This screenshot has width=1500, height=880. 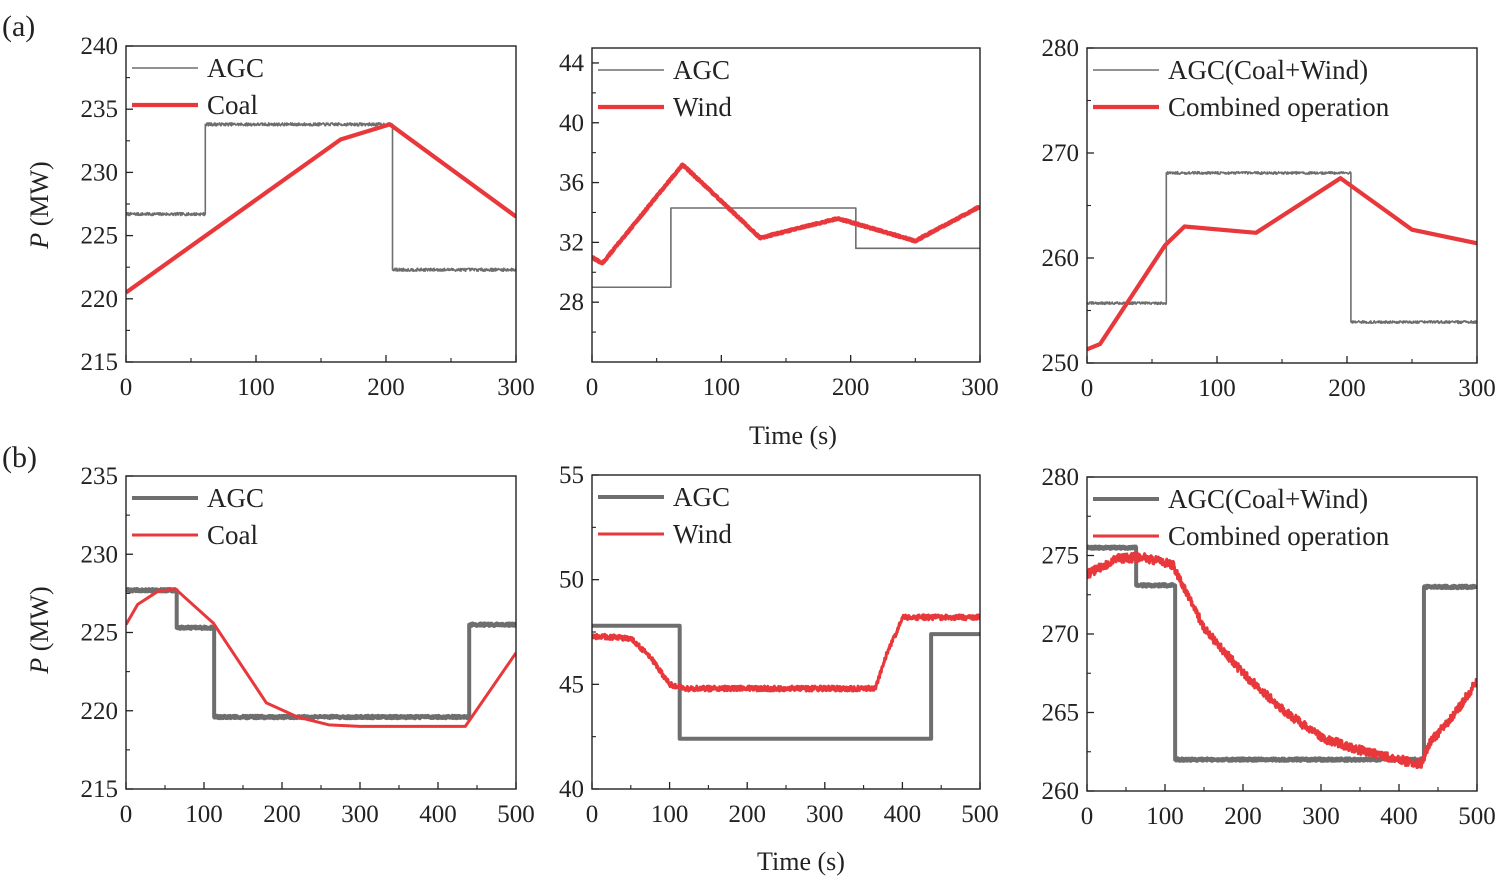 What do you see at coordinates (571, 475) in the screenshot?
I see `y-tick-label: 55` at bounding box center [571, 475].